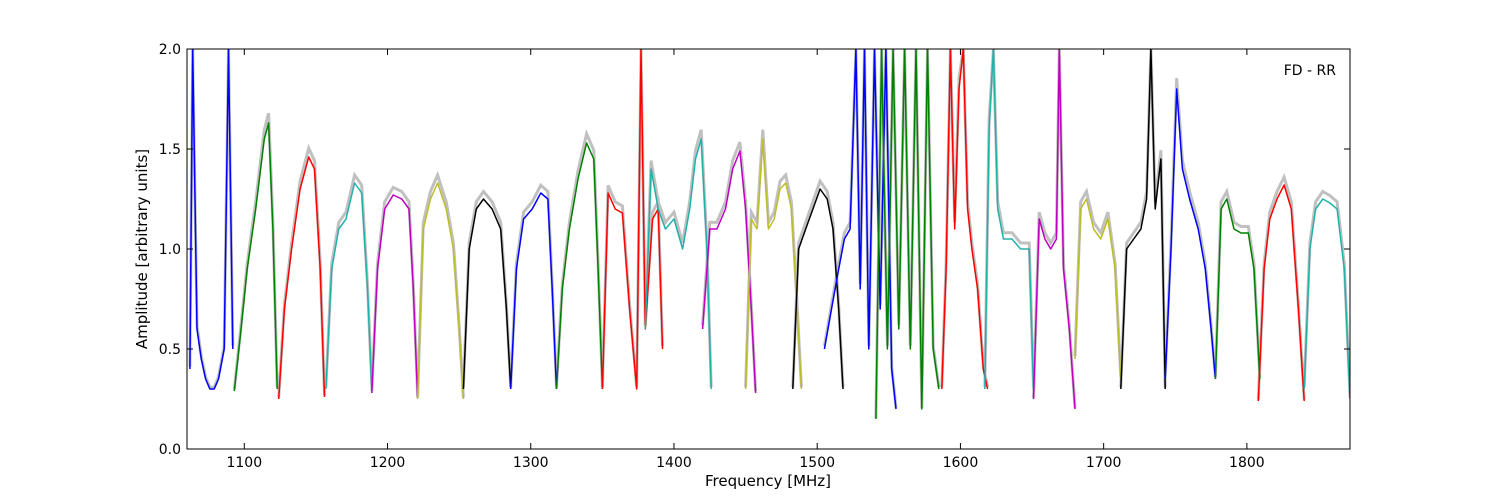  Describe the element at coordinates (1104, 463) in the screenshot. I see `x-tick-label: 1700` at that location.